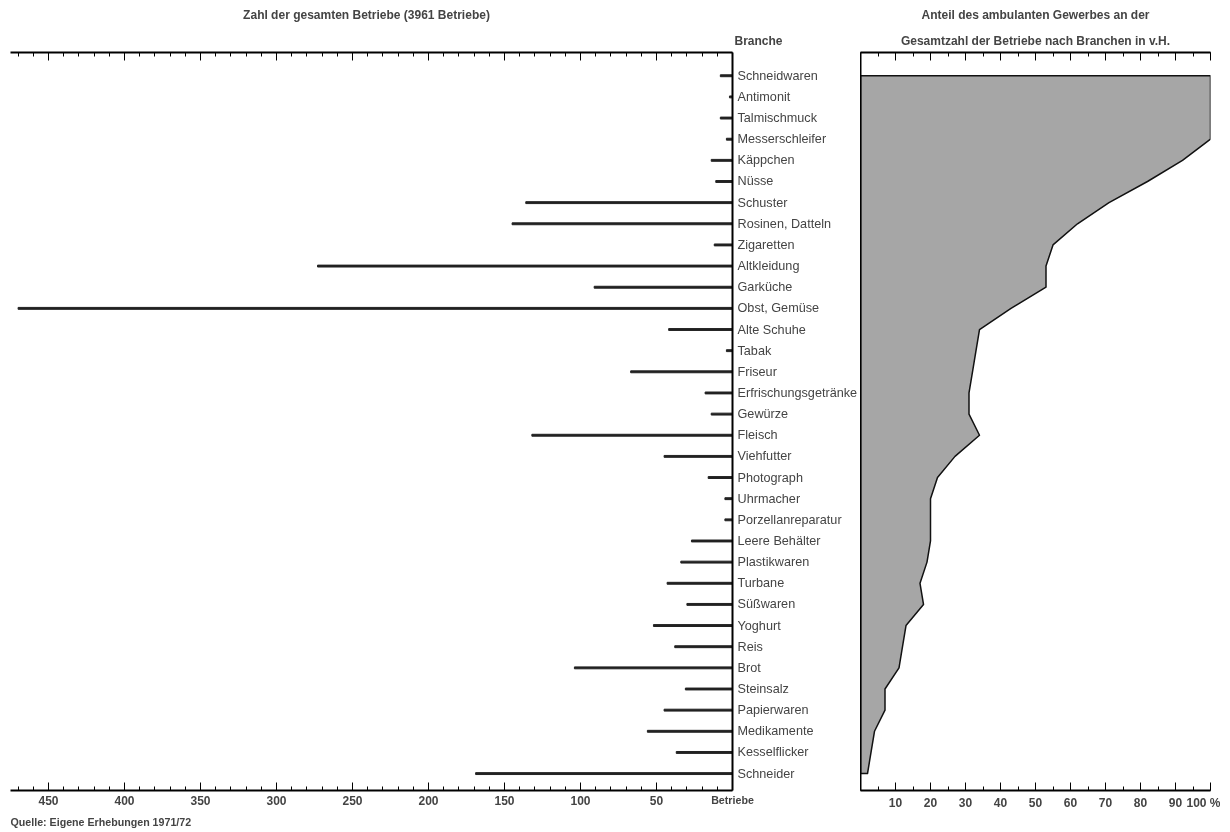 Image resolution: width=1230 pixels, height=832 pixels. Describe the element at coordinates (580, 800) in the screenshot. I see `x-tick-label: 100` at that location.